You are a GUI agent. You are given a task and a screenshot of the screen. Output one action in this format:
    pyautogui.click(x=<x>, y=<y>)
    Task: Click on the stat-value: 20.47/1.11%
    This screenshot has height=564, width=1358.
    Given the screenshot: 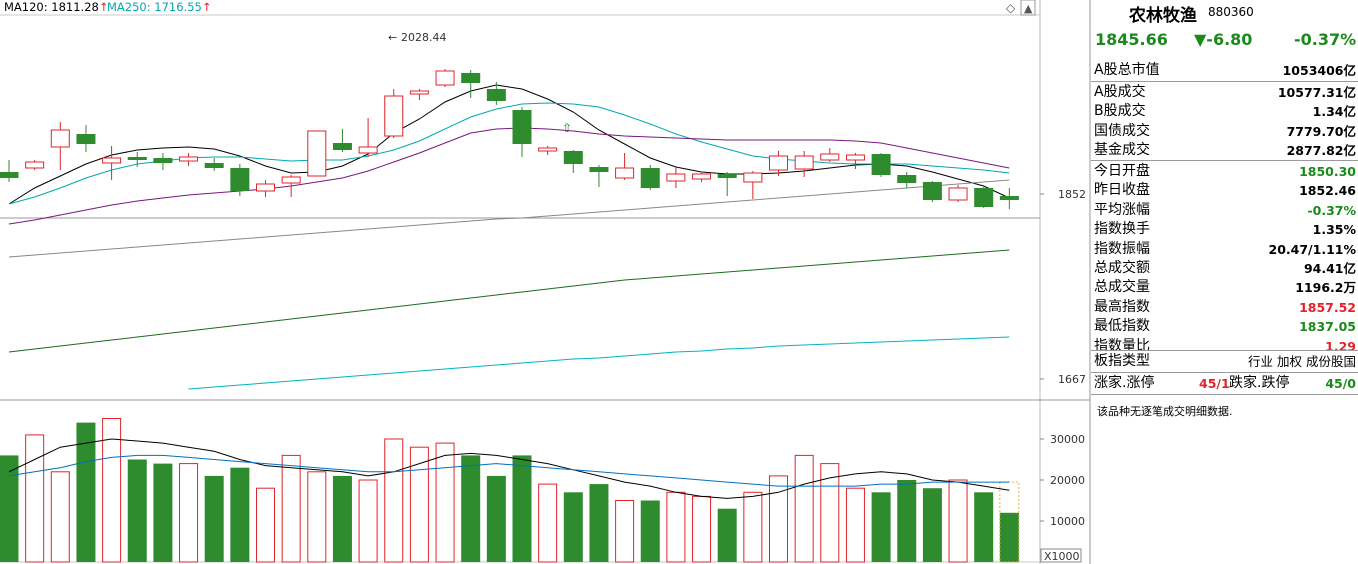 What is the action you would take?
    pyautogui.click(x=1312, y=249)
    